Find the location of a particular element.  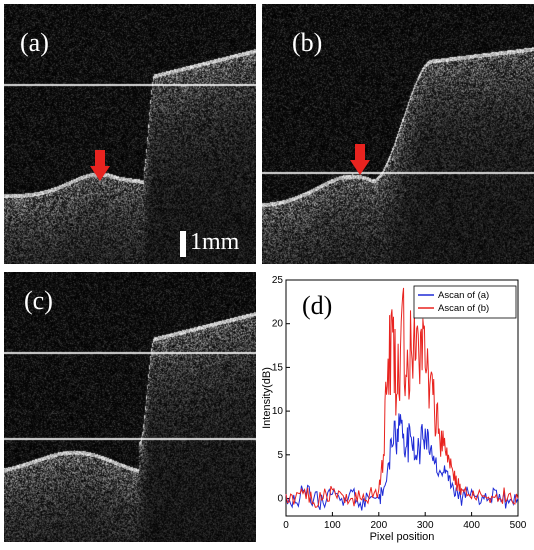

x-tick-label: 400 is located at coordinates (471, 525).